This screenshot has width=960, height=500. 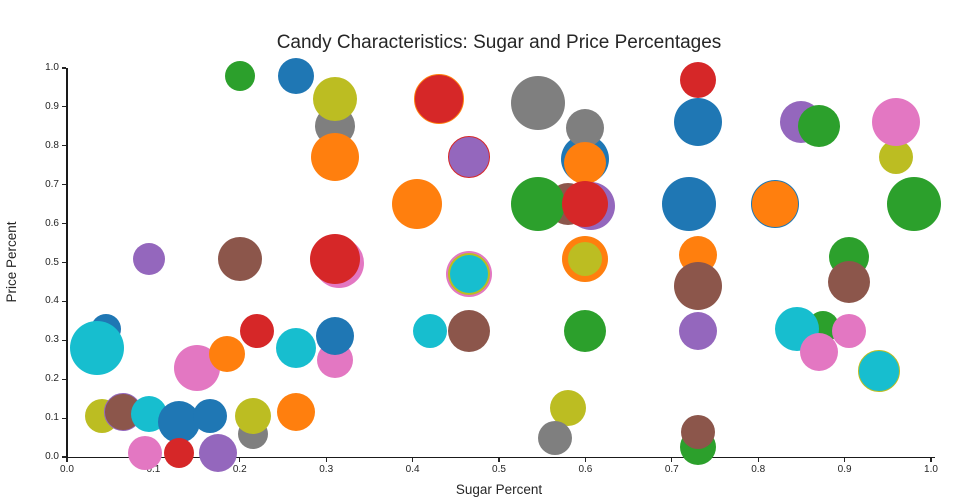 I want to click on y-axis-line, so click(x=67, y=263).